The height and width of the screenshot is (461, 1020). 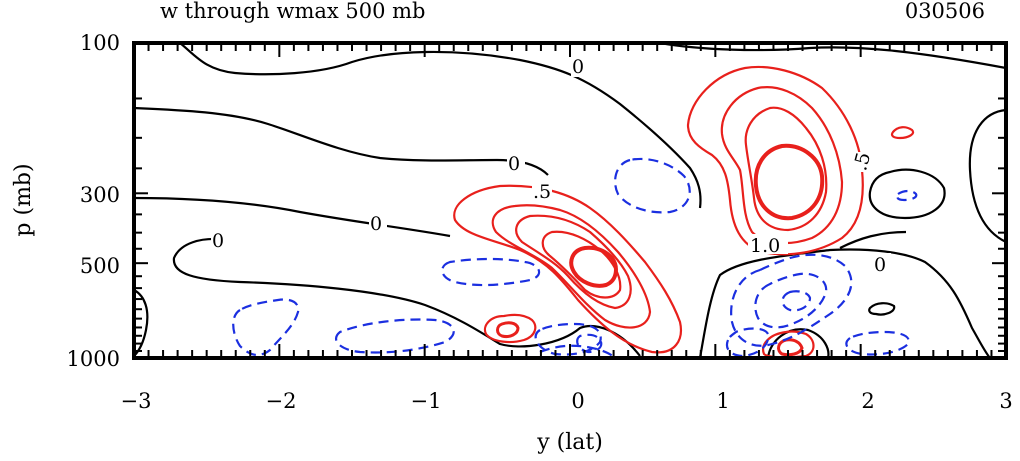 What do you see at coordinates (577, 401) in the screenshot?
I see `x-tick-label: 0` at bounding box center [577, 401].